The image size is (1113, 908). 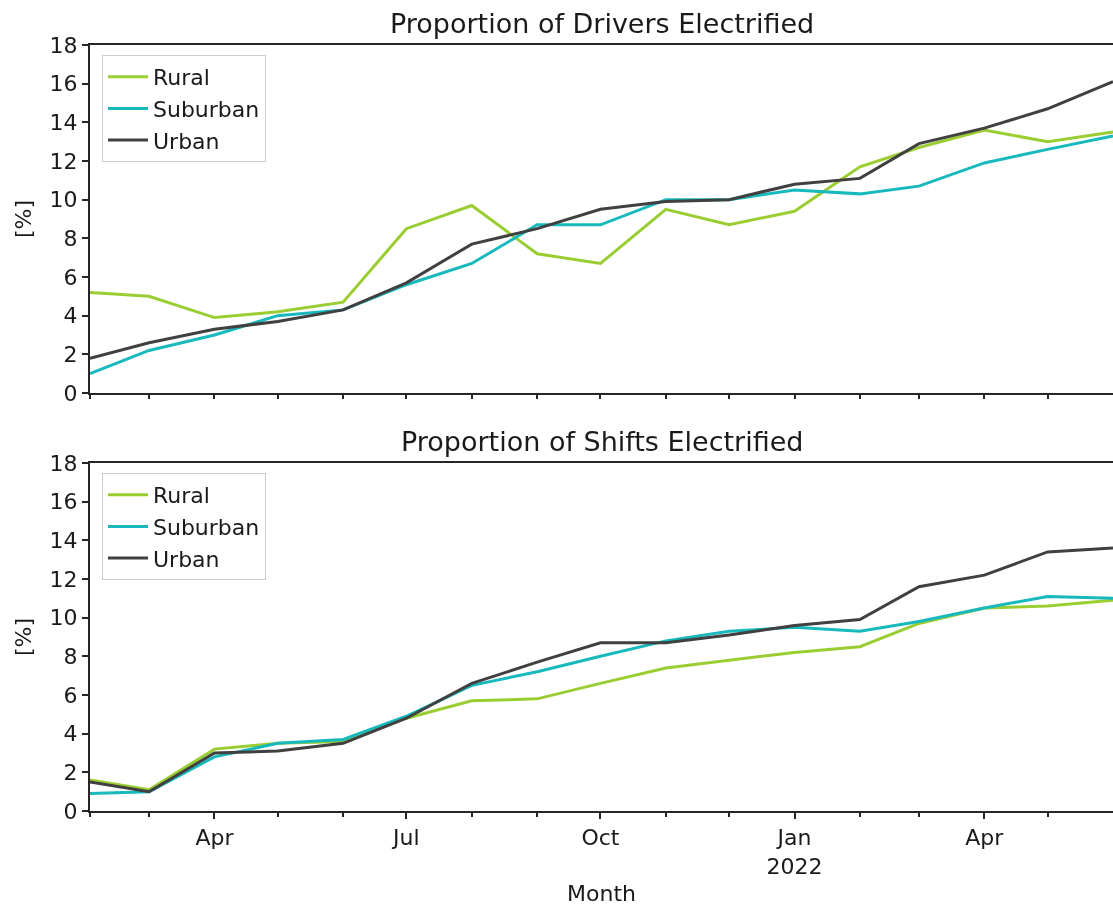 I want to click on x-tick-label: Jul, so click(x=405, y=838).